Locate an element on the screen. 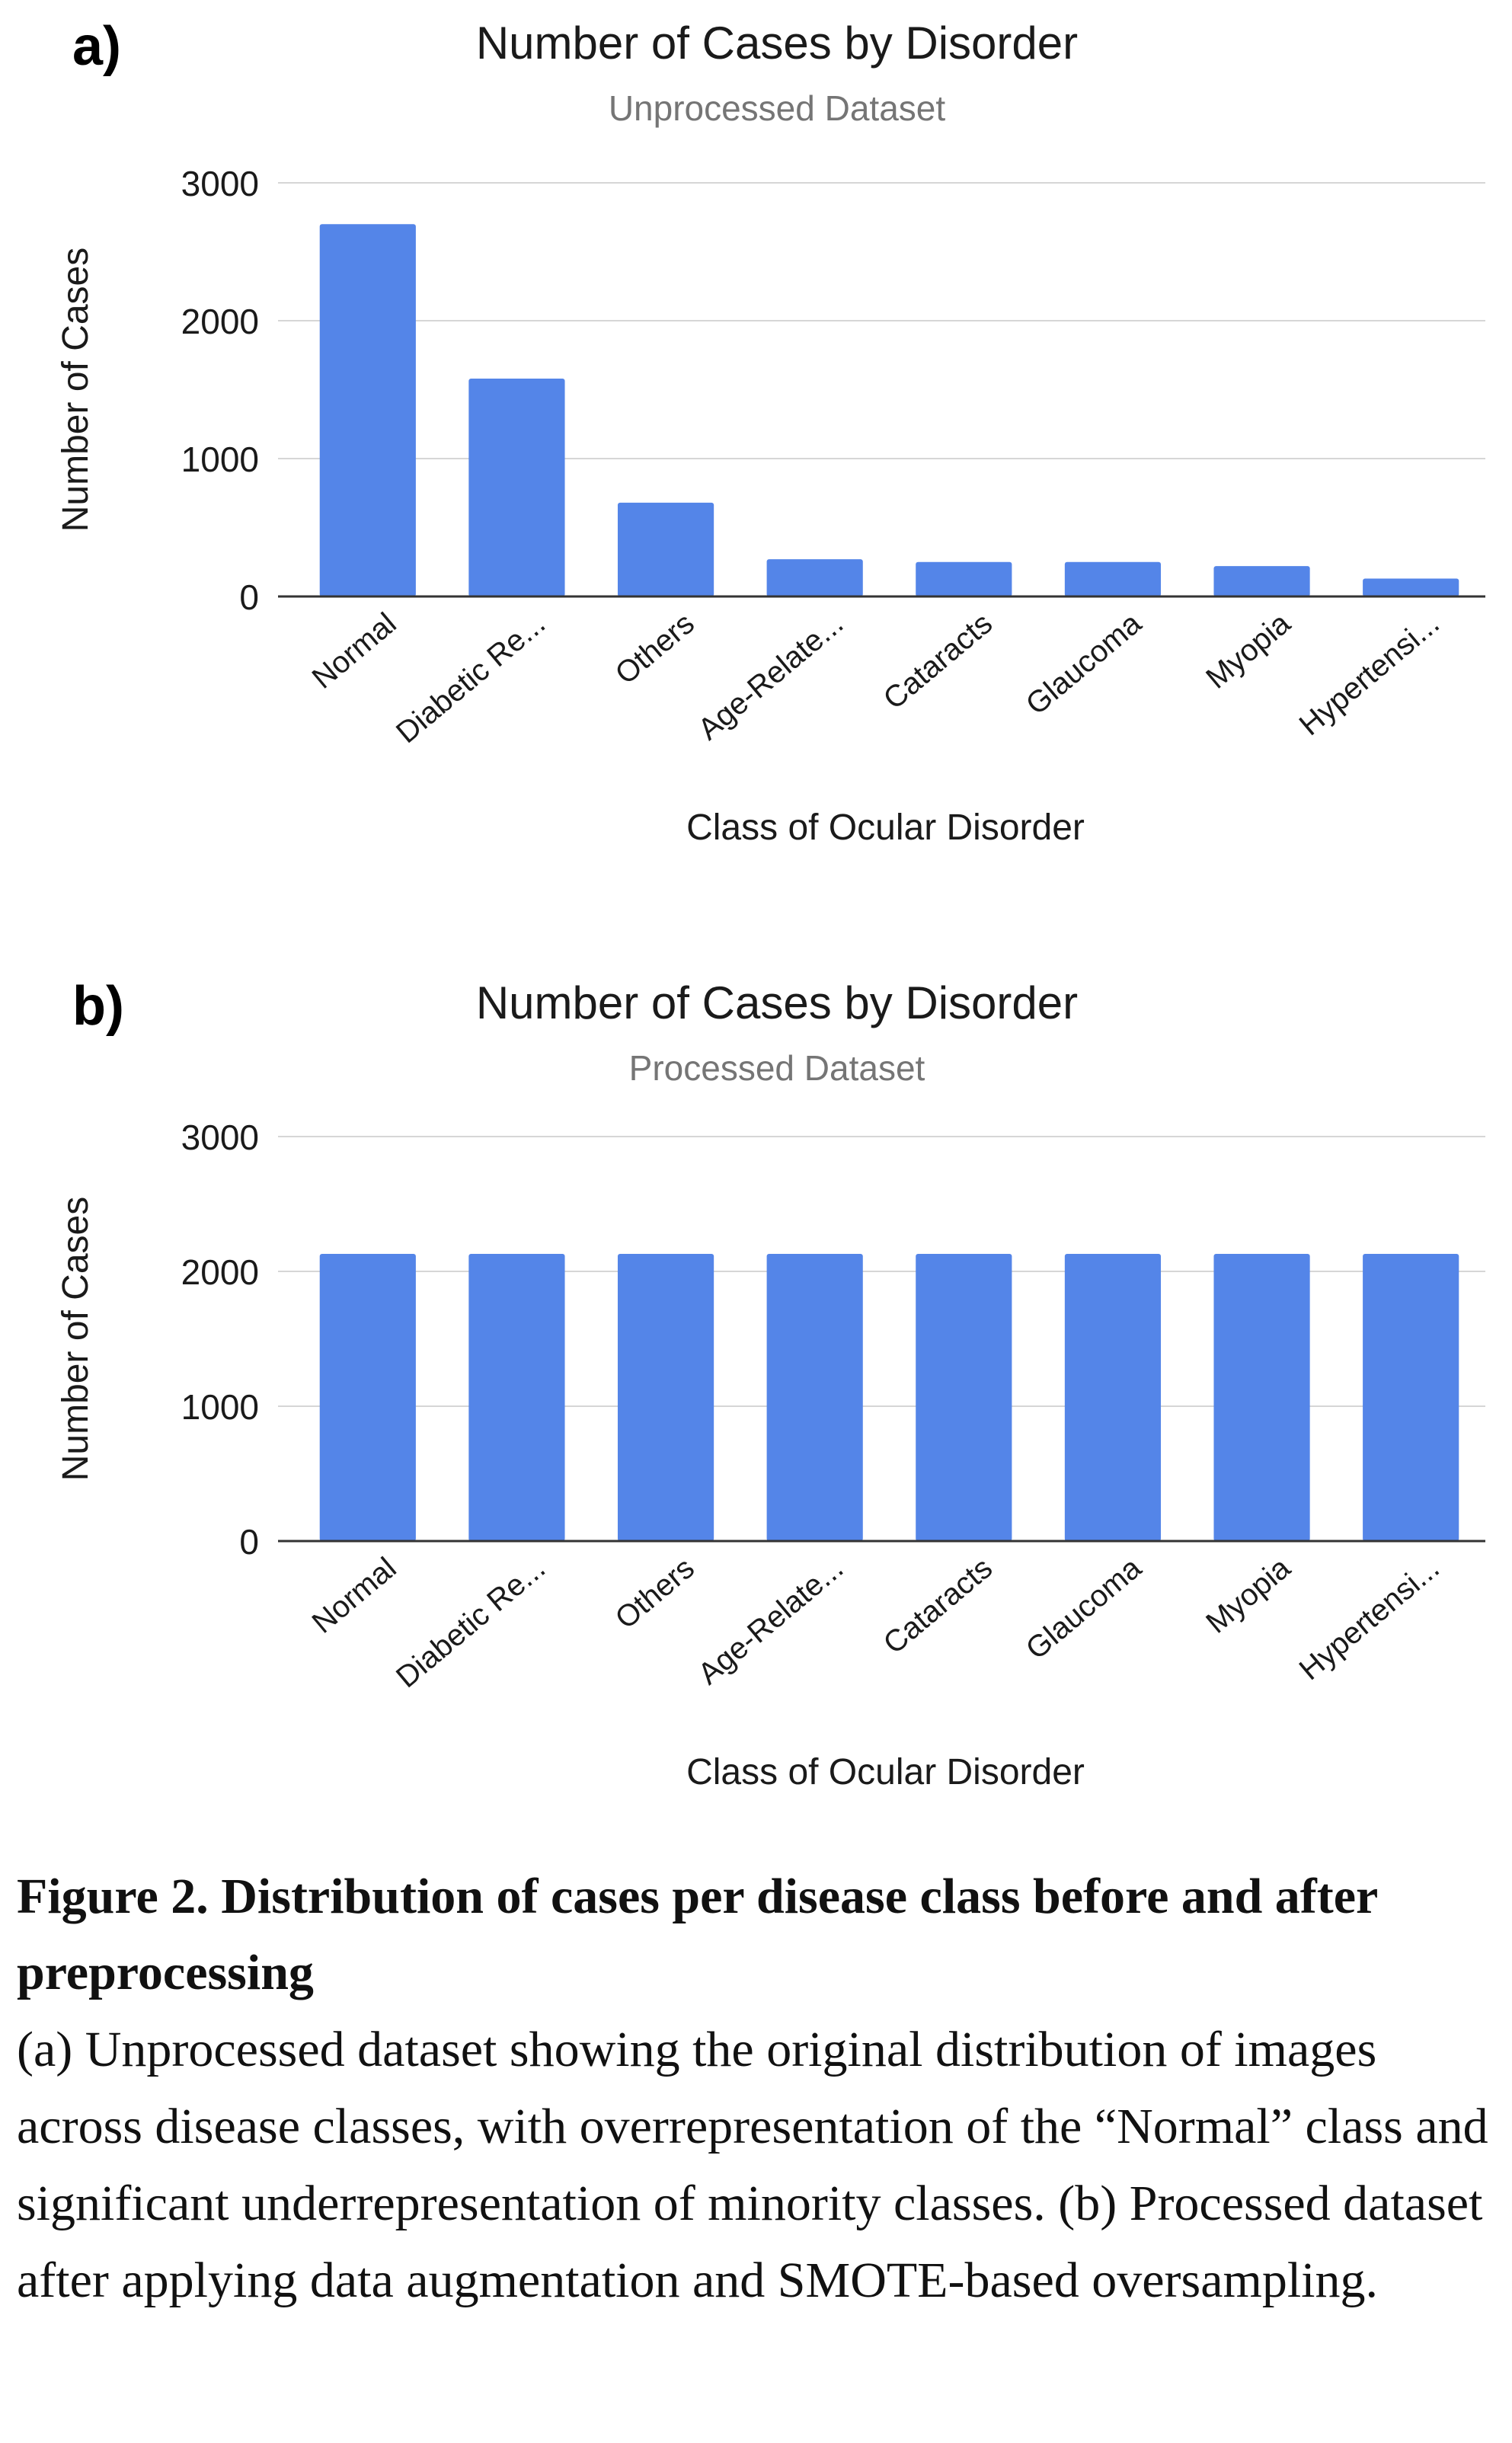  chart-title-a: Number of Cases by Disorder is located at coordinates (777, 44).